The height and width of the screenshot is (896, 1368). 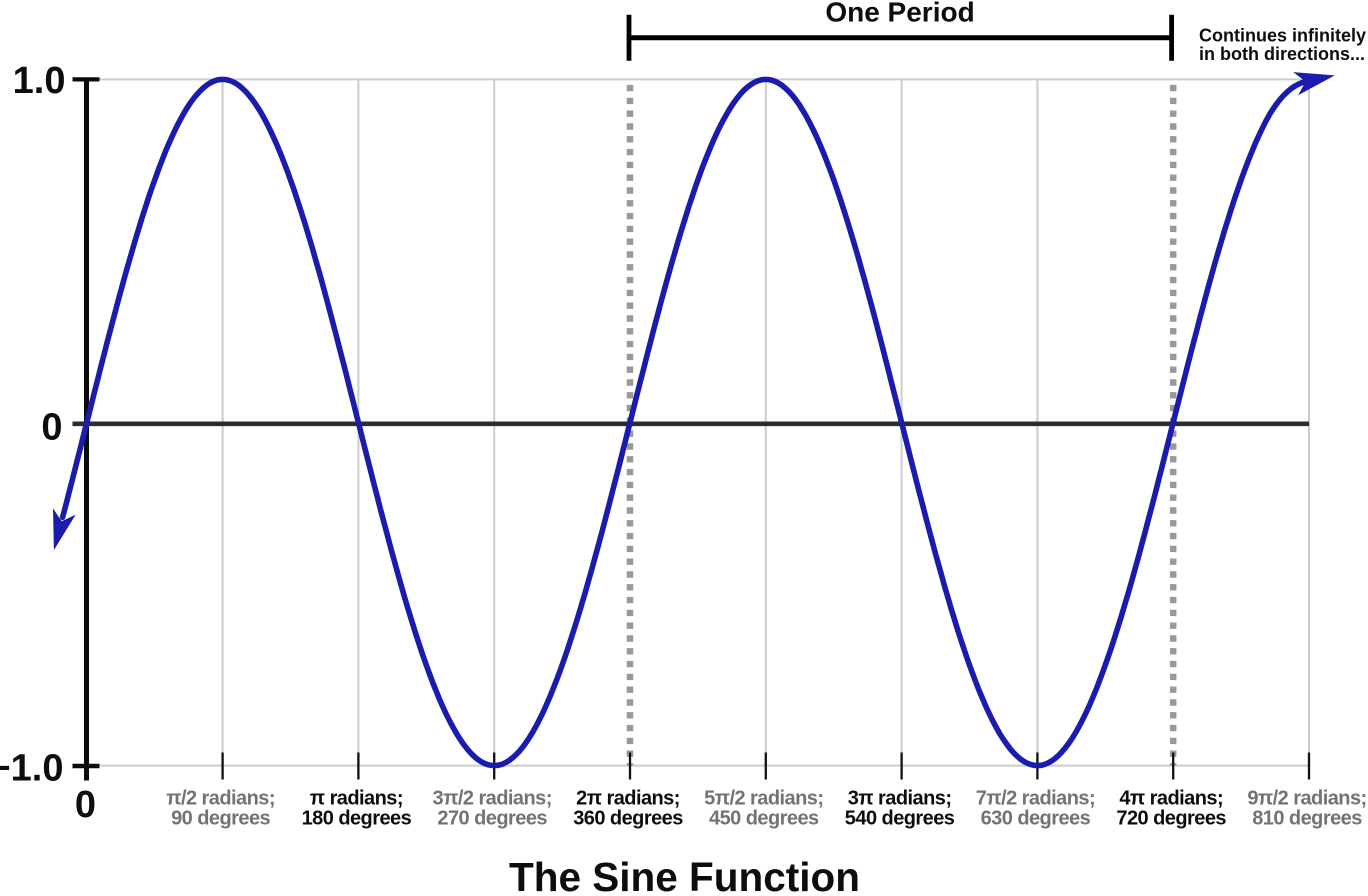 What do you see at coordinates (492, 799) in the screenshot?
I see `svg-text: 3π/2 radians;` at bounding box center [492, 799].